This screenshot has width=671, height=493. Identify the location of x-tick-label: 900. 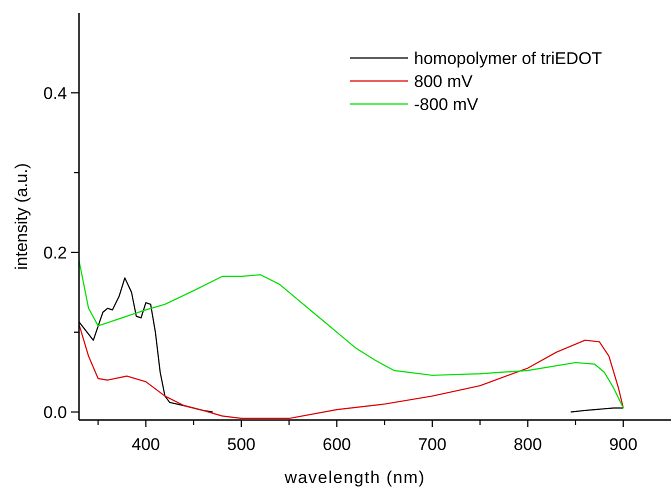
(623, 444).